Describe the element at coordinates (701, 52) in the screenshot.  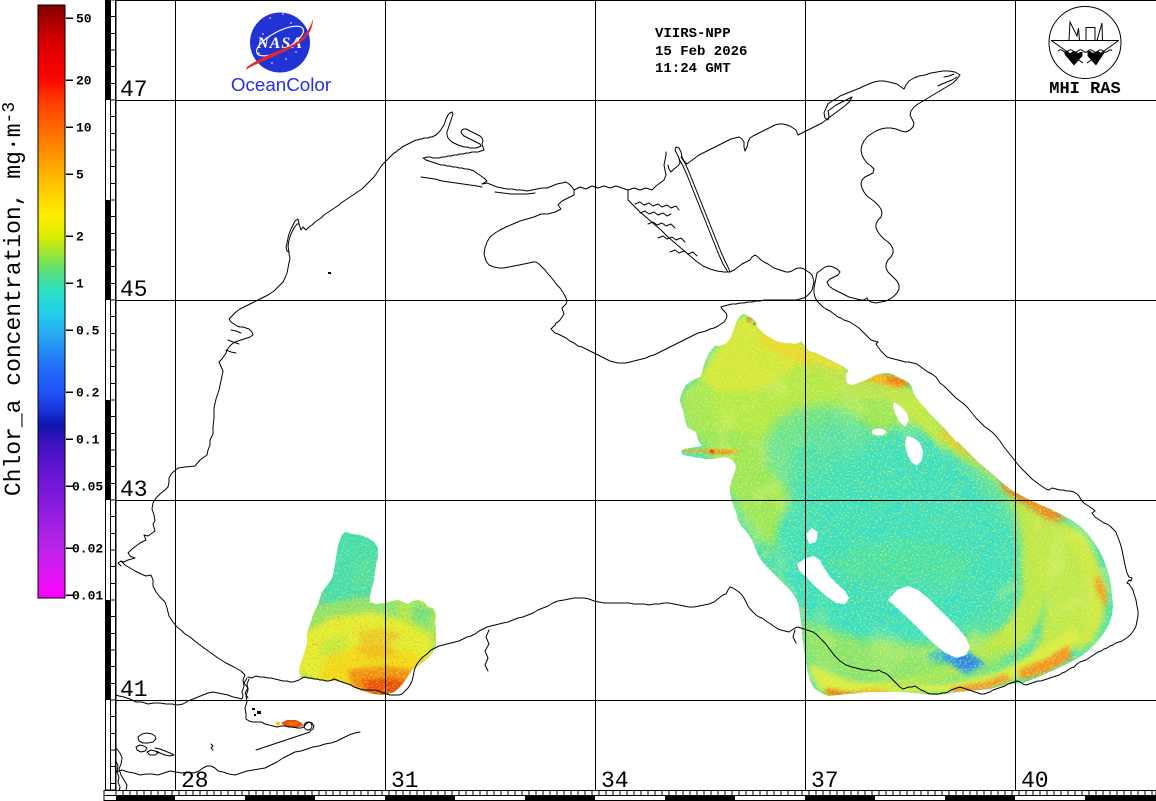
I see `svg-text: 15 Feb 2026` at that location.